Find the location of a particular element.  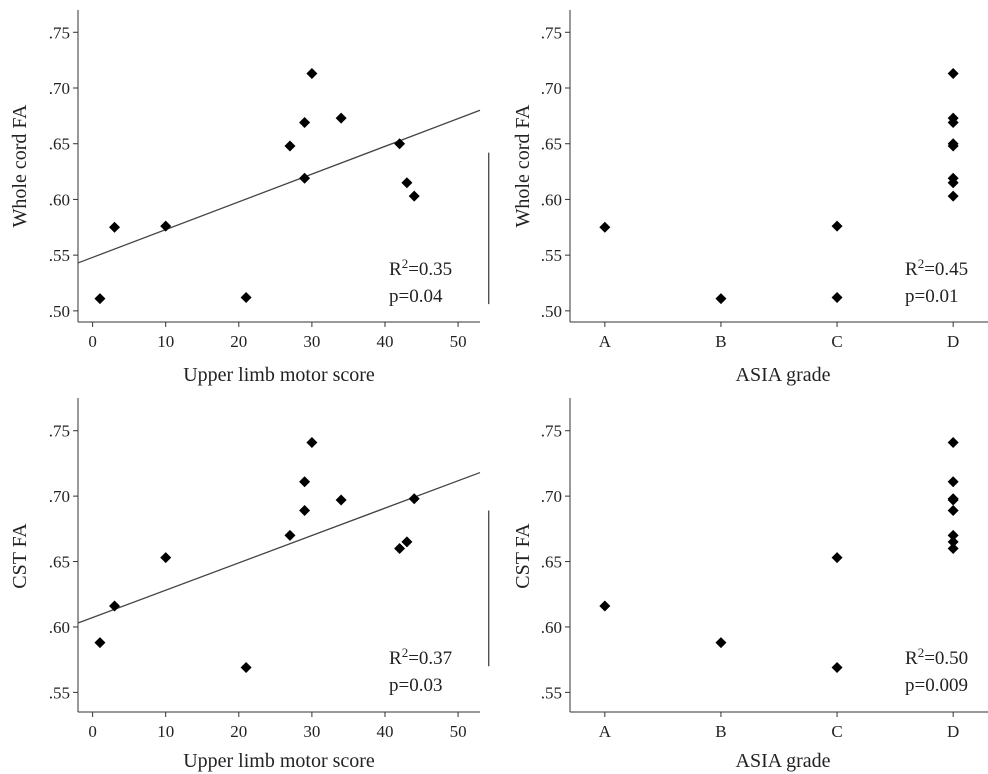

x-tick-label: D is located at coordinates (953, 731).